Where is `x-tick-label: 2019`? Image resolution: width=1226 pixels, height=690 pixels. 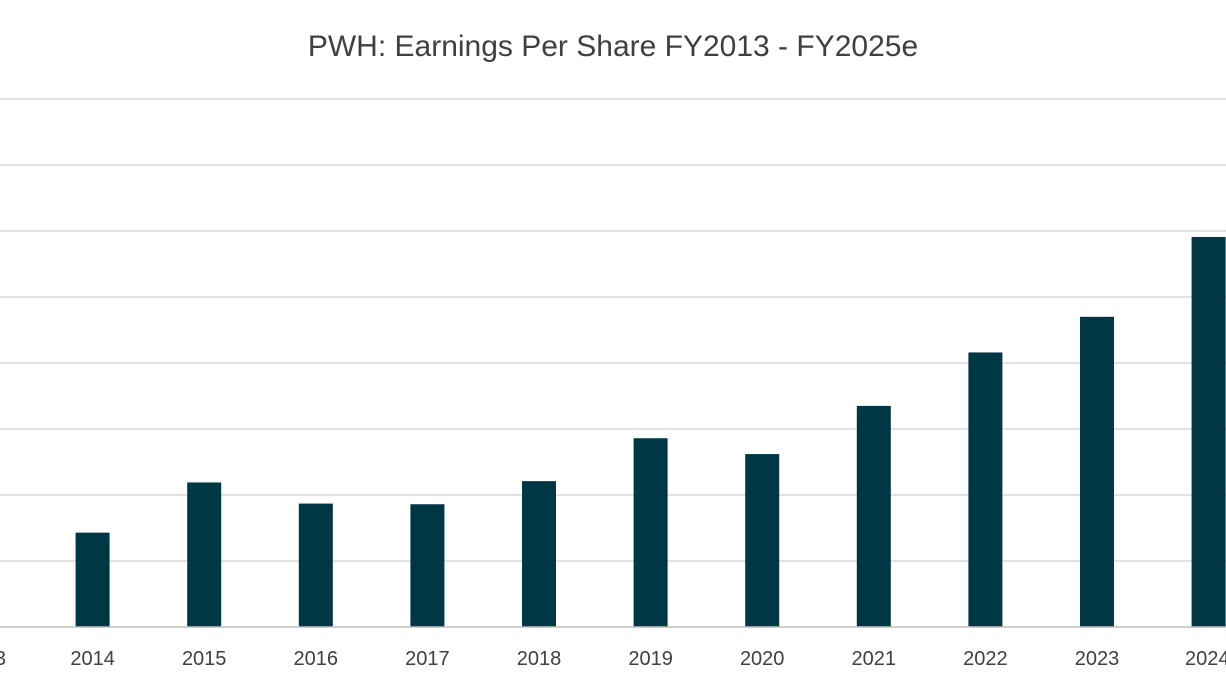 x-tick-label: 2019 is located at coordinates (650, 659).